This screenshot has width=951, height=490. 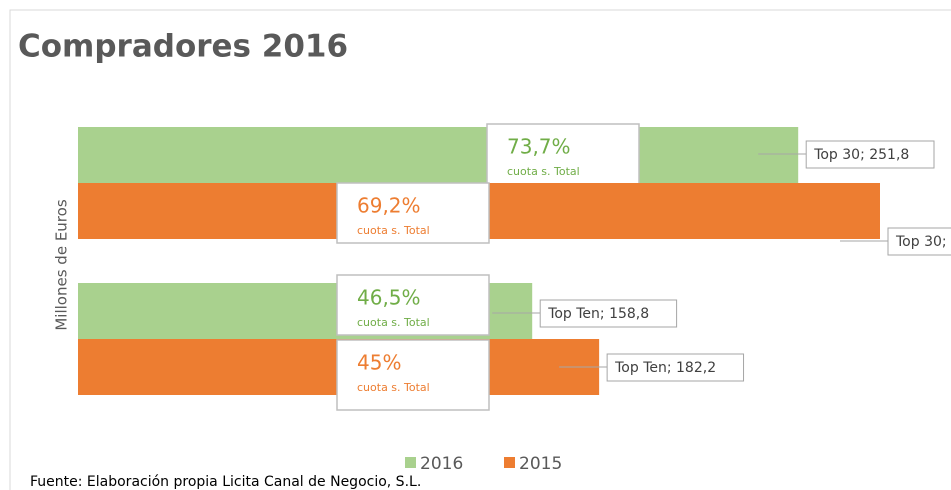 What do you see at coordinates (183, 47) in the screenshot?
I see `chart-title: Compradores 2016` at bounding box center [183, 47].